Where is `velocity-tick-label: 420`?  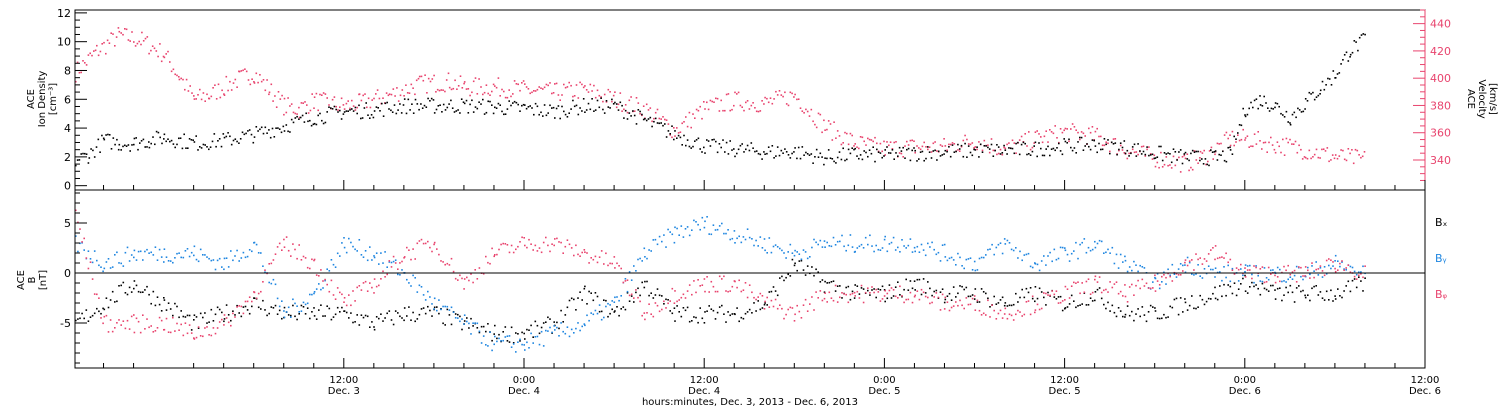
velocity-tick-label: 420 is located at coordinates (1440, 51).